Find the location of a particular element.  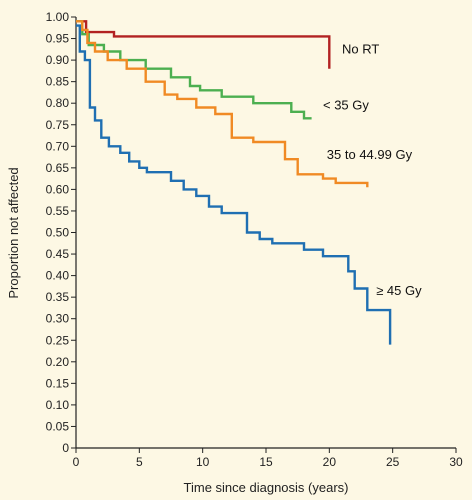

y-tick-label: 0.20 is located at coordinates (58, 362).